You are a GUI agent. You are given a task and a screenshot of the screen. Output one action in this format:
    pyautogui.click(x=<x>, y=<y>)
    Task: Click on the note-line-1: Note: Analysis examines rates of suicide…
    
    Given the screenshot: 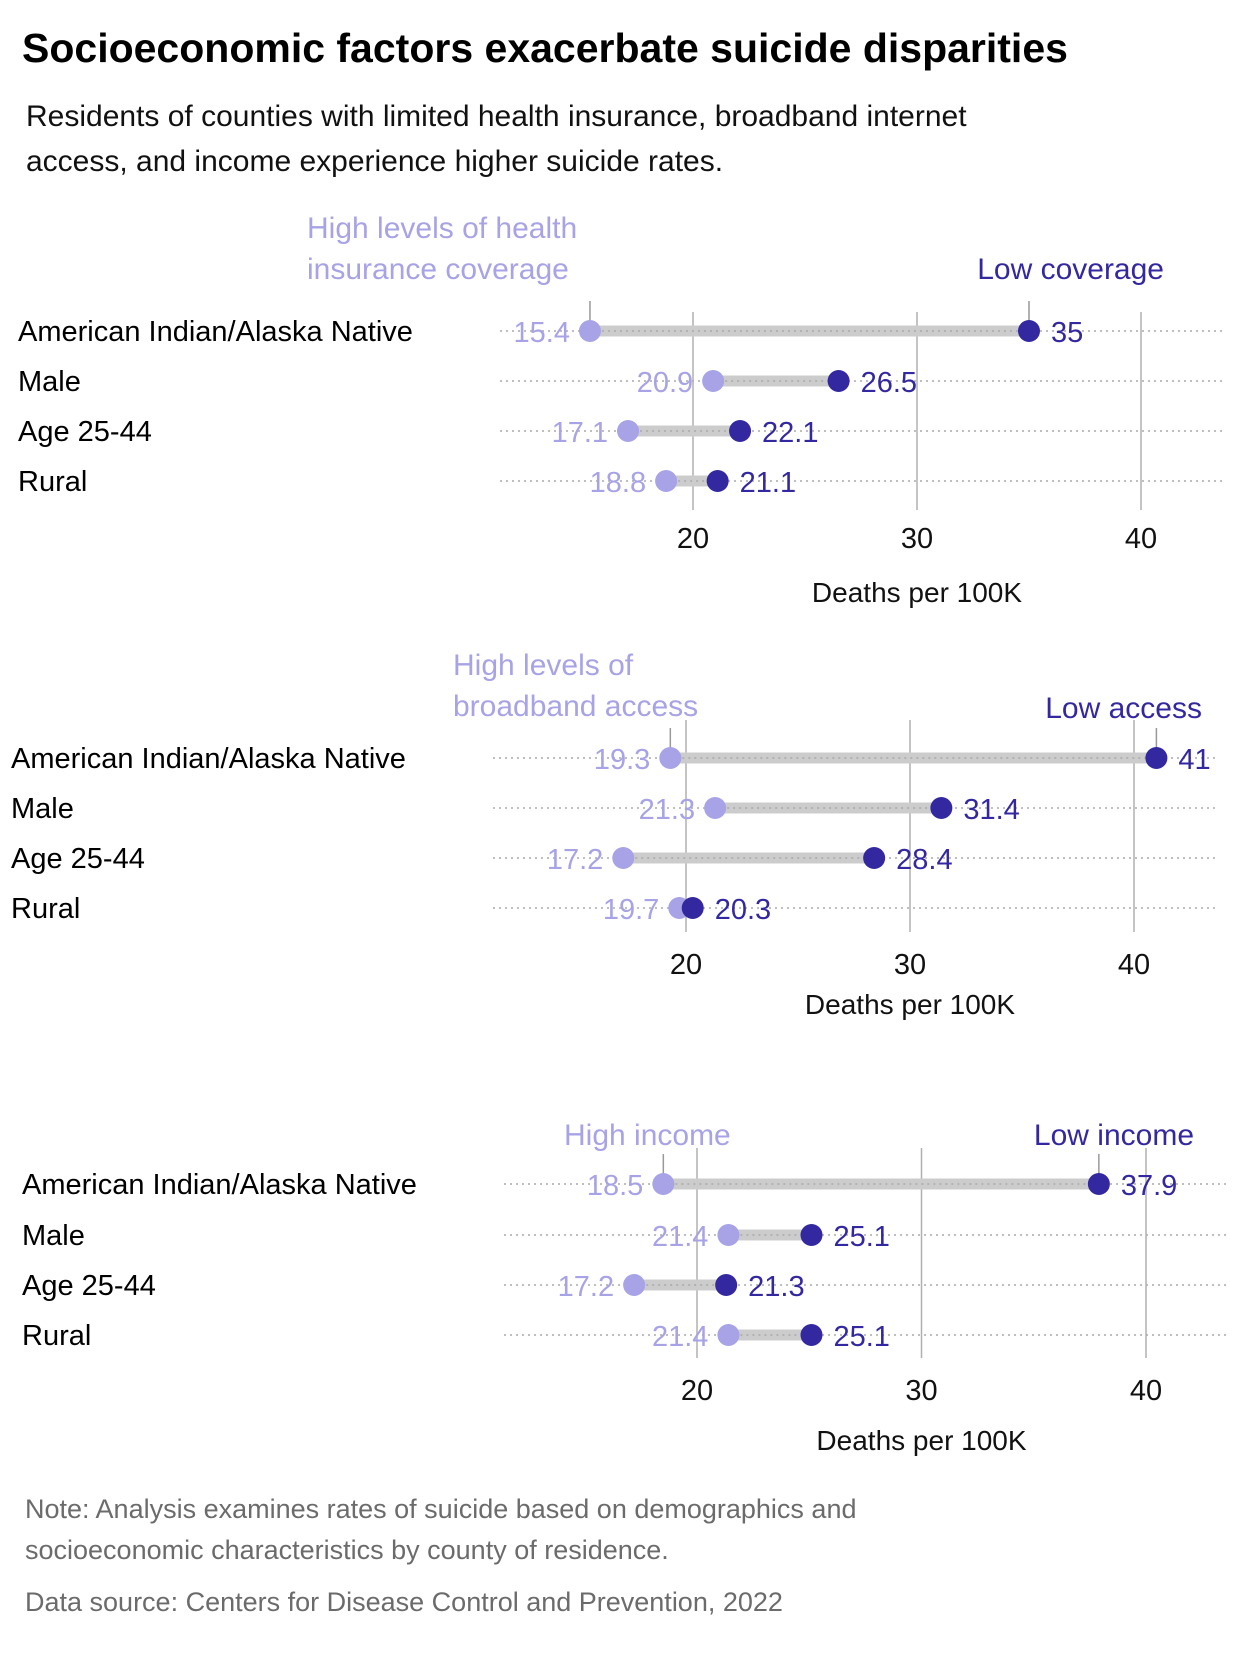 What is the action you would take?
    pyautogui.click(x=440, y=1509)
    